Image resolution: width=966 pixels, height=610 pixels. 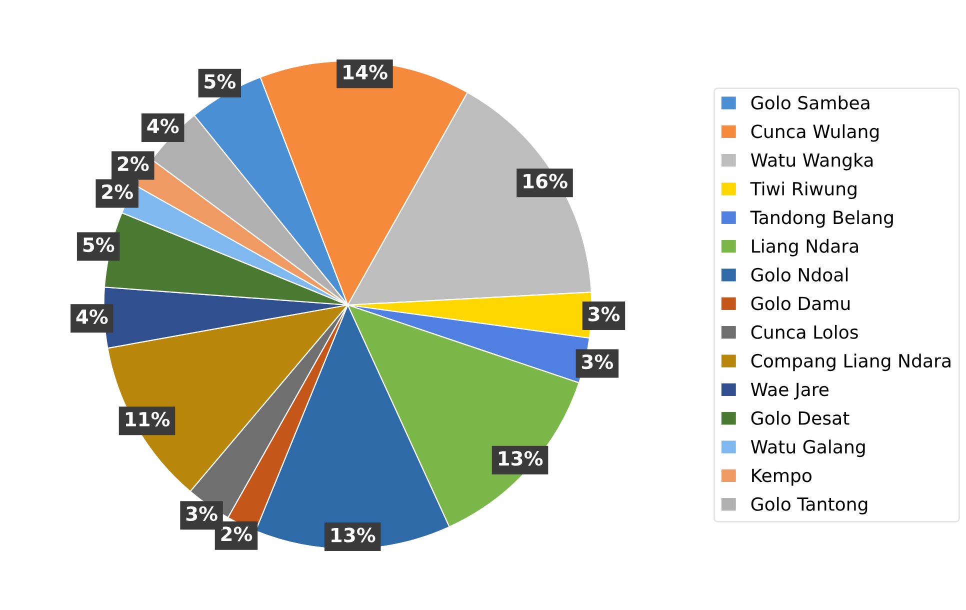 I want to click on legend-label: Tiwi Riwung, so click(x=803, y=191).